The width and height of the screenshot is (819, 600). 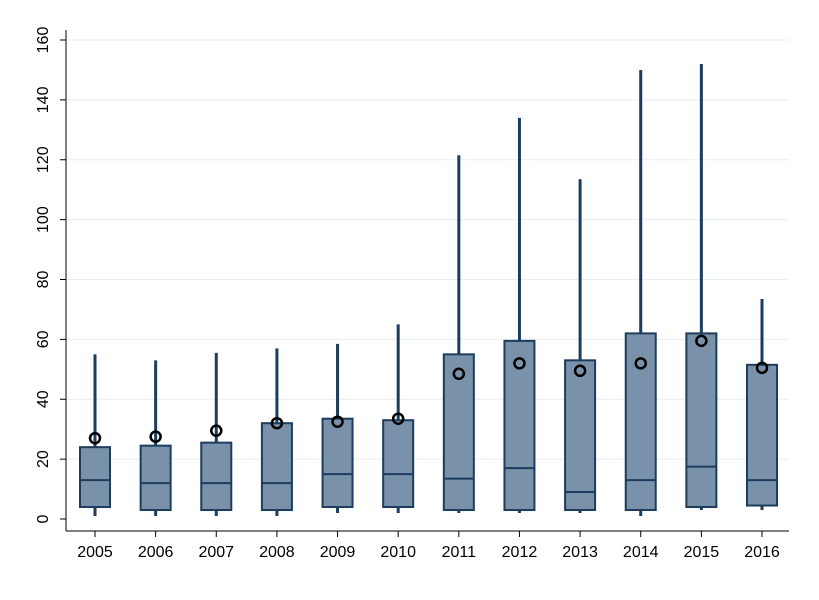 I want to click on y-tick-label: 40, so click(x=43, y=399).